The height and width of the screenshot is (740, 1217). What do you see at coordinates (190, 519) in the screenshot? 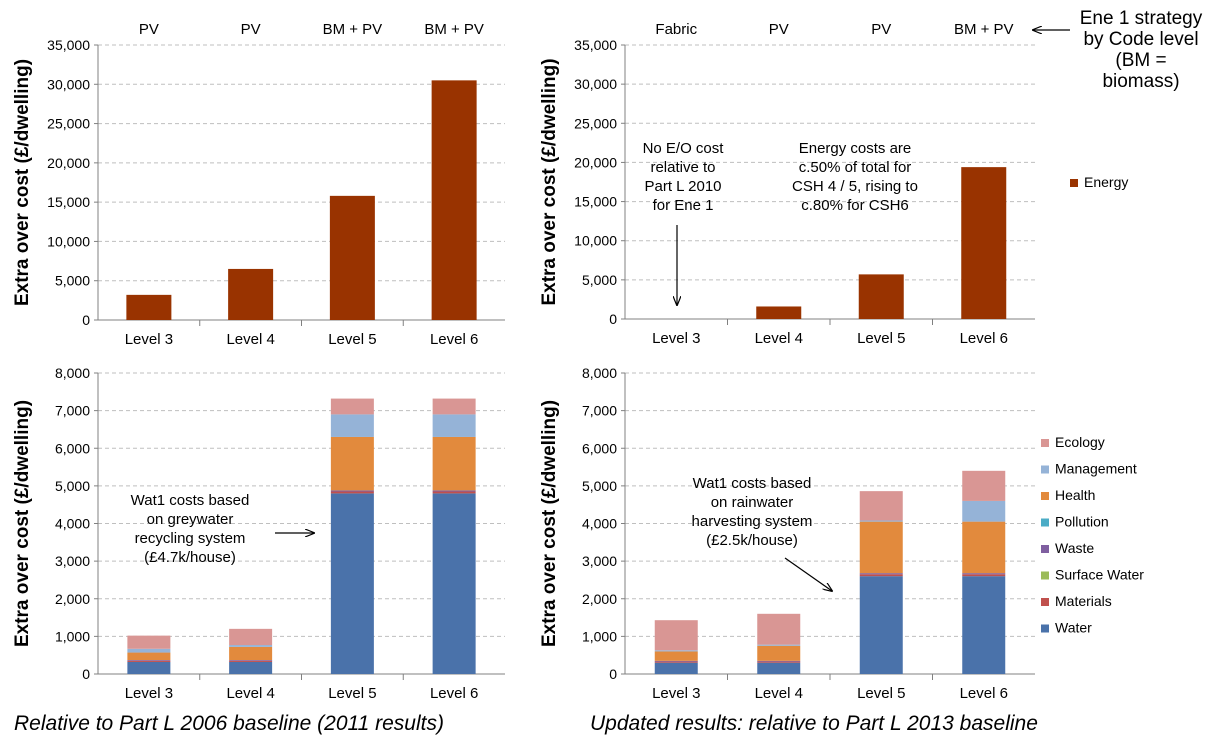
I see `annotation-text: on greywater` at bounding box center [190, 519].